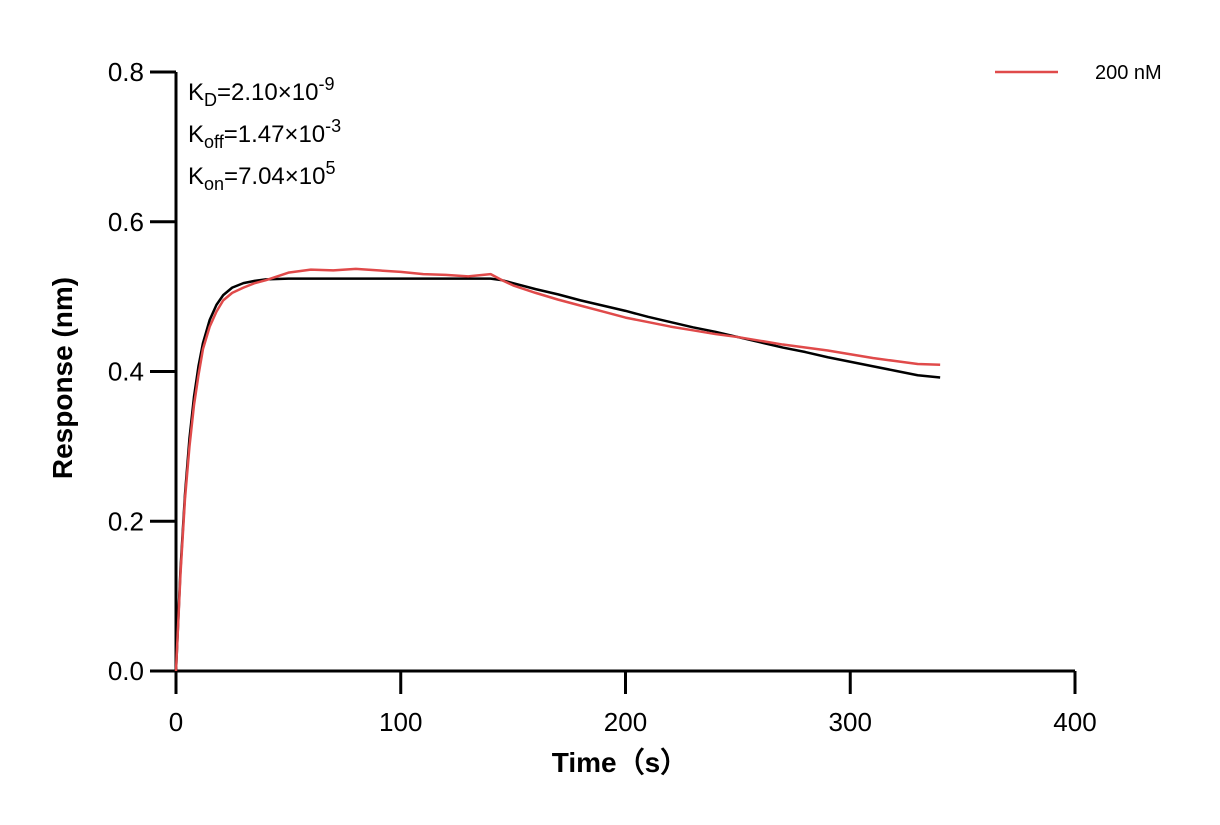 The image size is (1220, 825). What do you see at coordinates (850, 722) in the screenshot?
I see `x-tick-label: 300` at bounding box center [850, 722].